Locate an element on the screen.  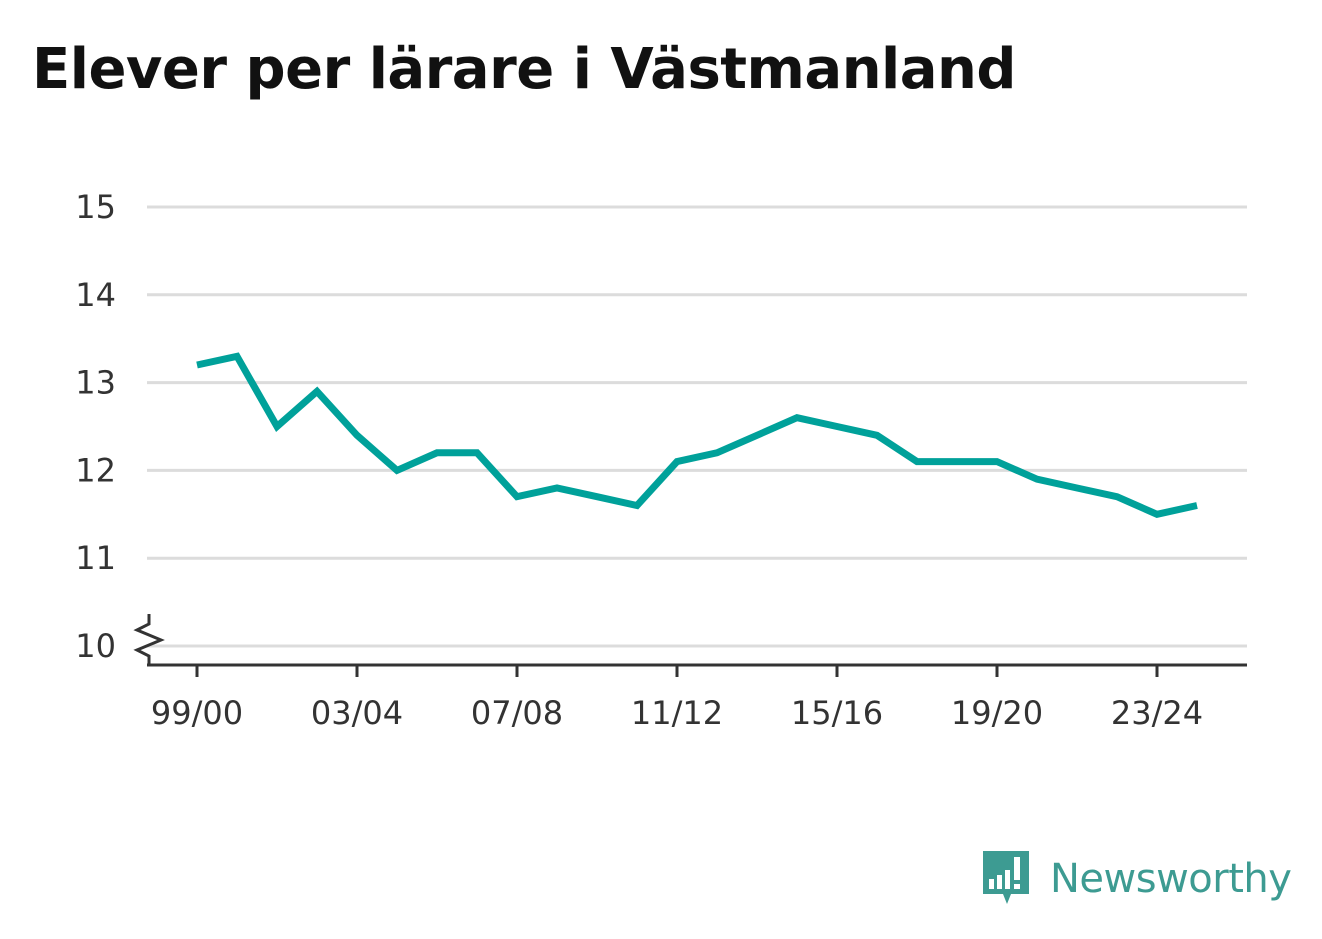
x-tick-label: 23/24 is located at coordinates (1157, 713).